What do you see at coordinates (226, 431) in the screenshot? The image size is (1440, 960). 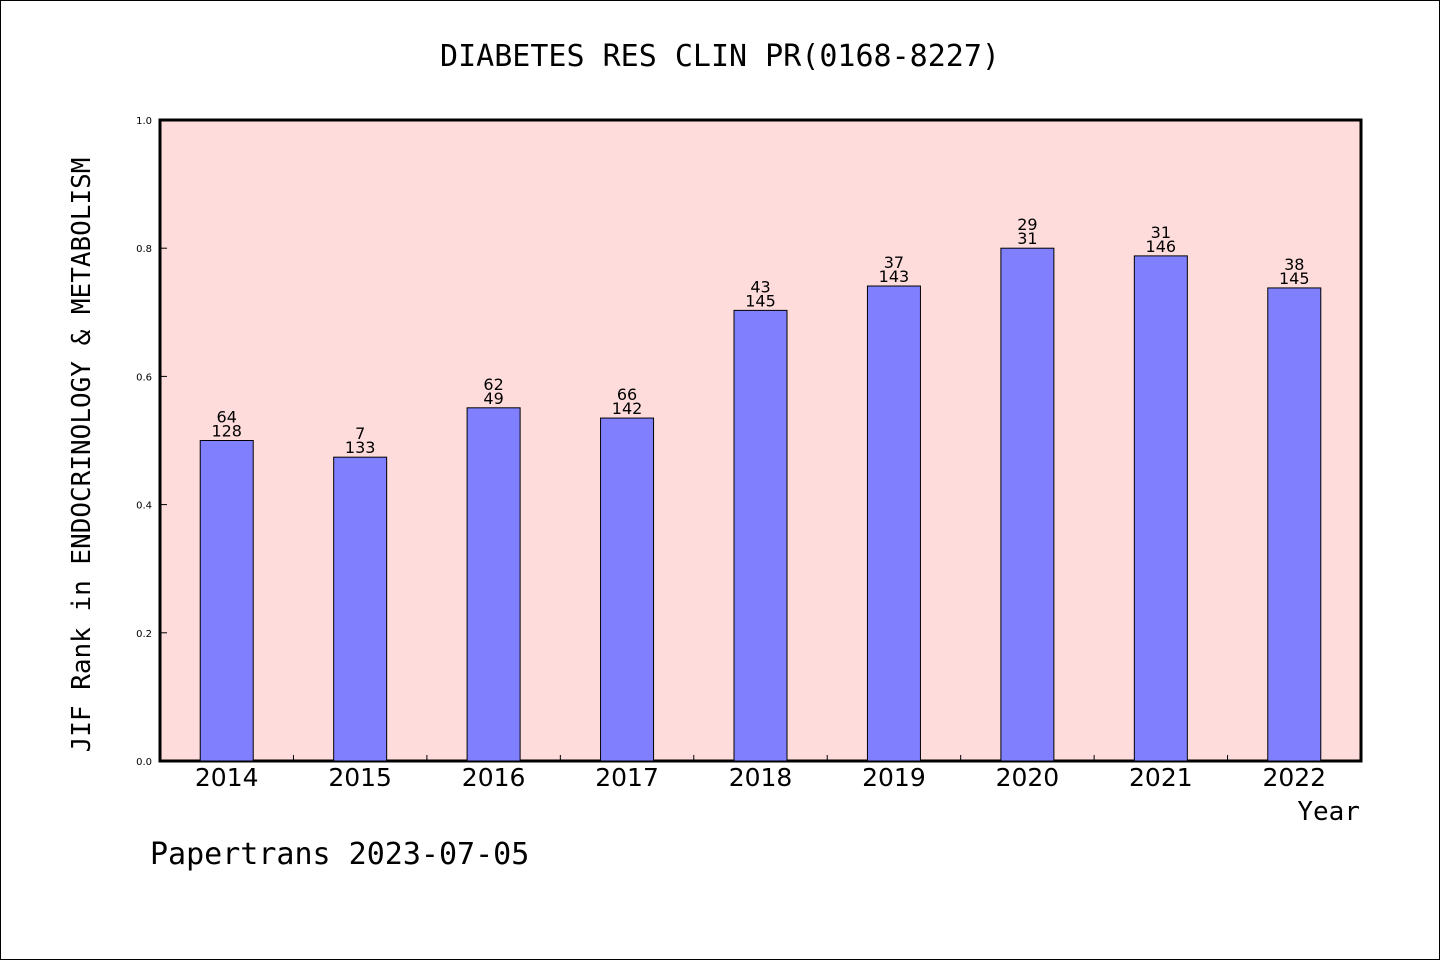 I see `data-label-bottom: 128` at bounding box center [226, 431].